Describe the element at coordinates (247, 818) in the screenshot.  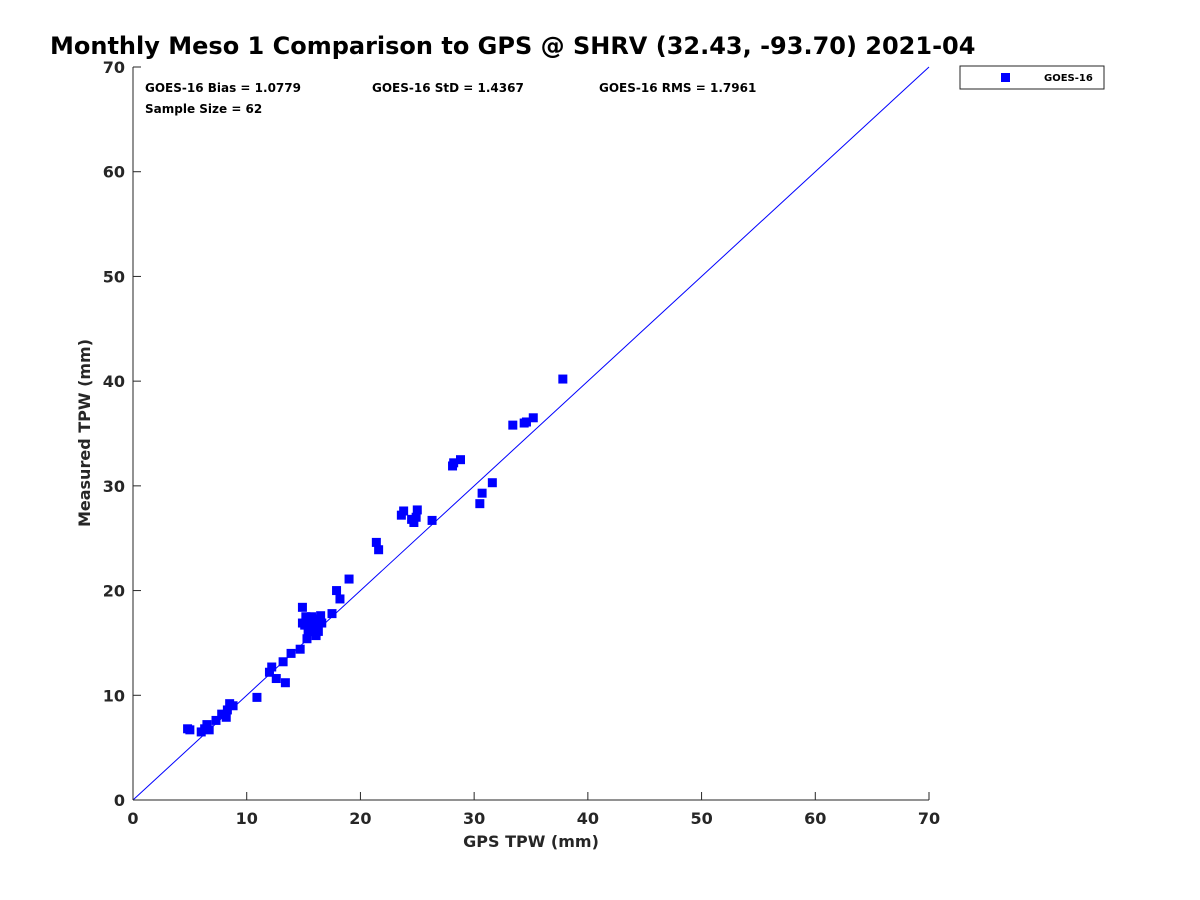
I see `x-tick-label: 10` at that location.